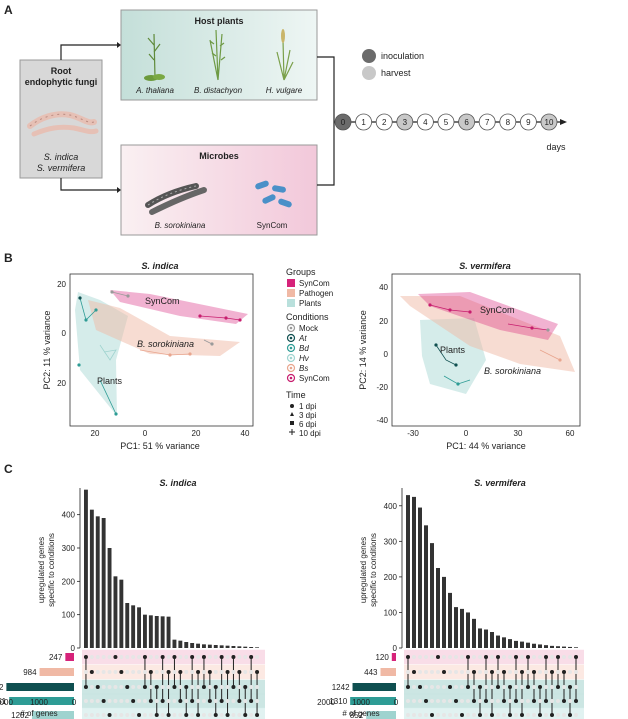  Describe the element at coordinates (495, 344) in the screenshot. I see `pca-right-points` at that location.